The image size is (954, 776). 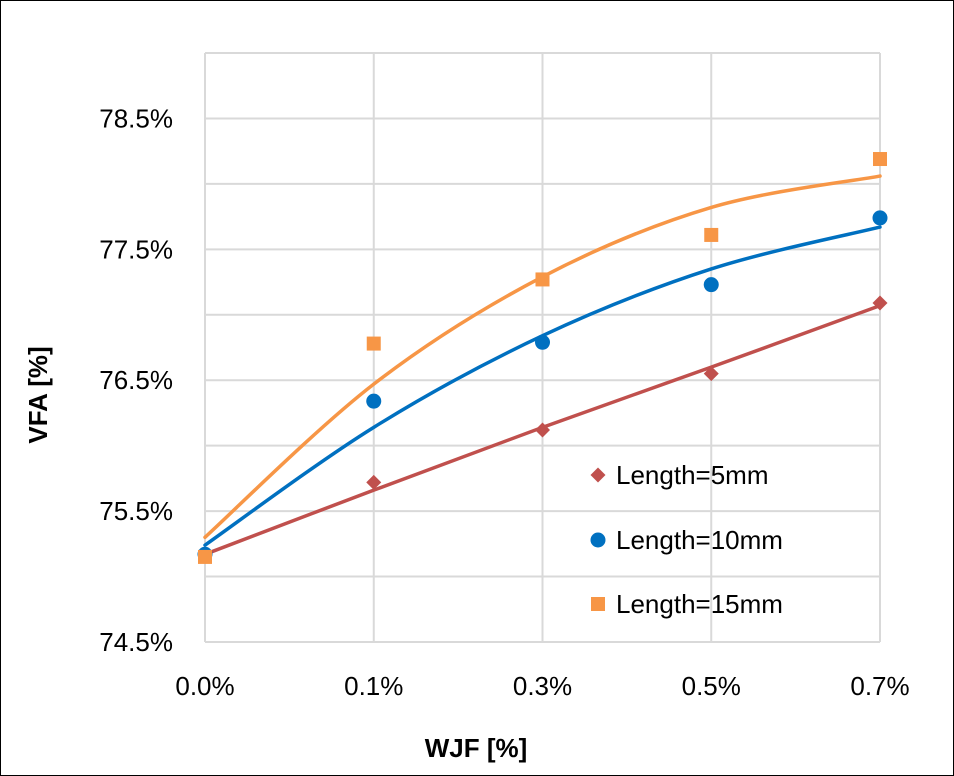 I want to click on legend-marker-diamond, so click(x=598, y=475).